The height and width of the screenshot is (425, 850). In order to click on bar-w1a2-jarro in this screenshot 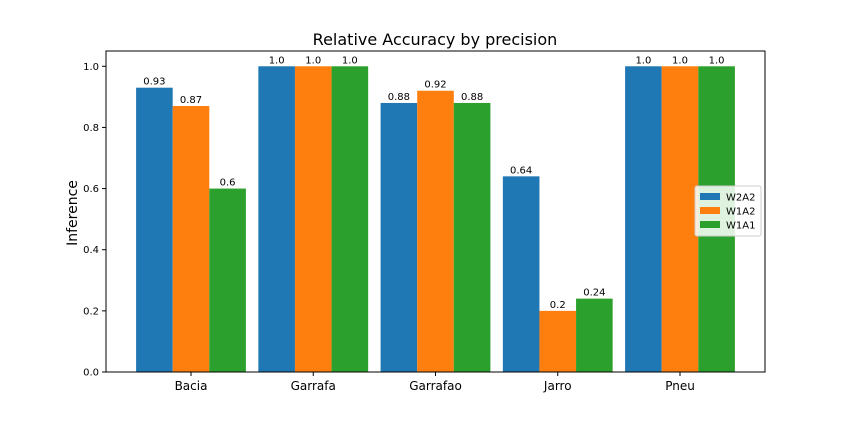, I will do `click(558, 341)`.